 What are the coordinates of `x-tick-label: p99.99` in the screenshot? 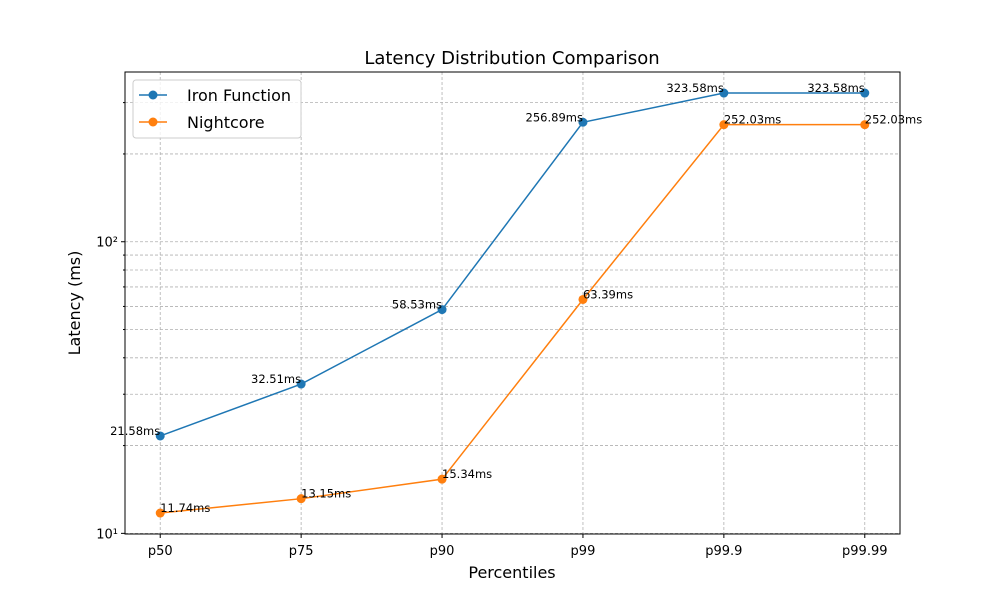 It's located at (864, 551).